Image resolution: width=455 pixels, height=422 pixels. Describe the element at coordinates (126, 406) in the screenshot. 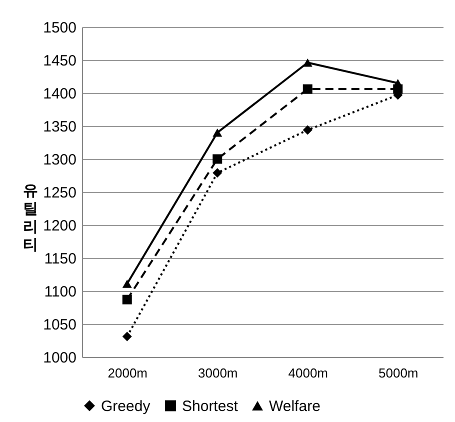

I see `legend-label: Greedy` at that location.